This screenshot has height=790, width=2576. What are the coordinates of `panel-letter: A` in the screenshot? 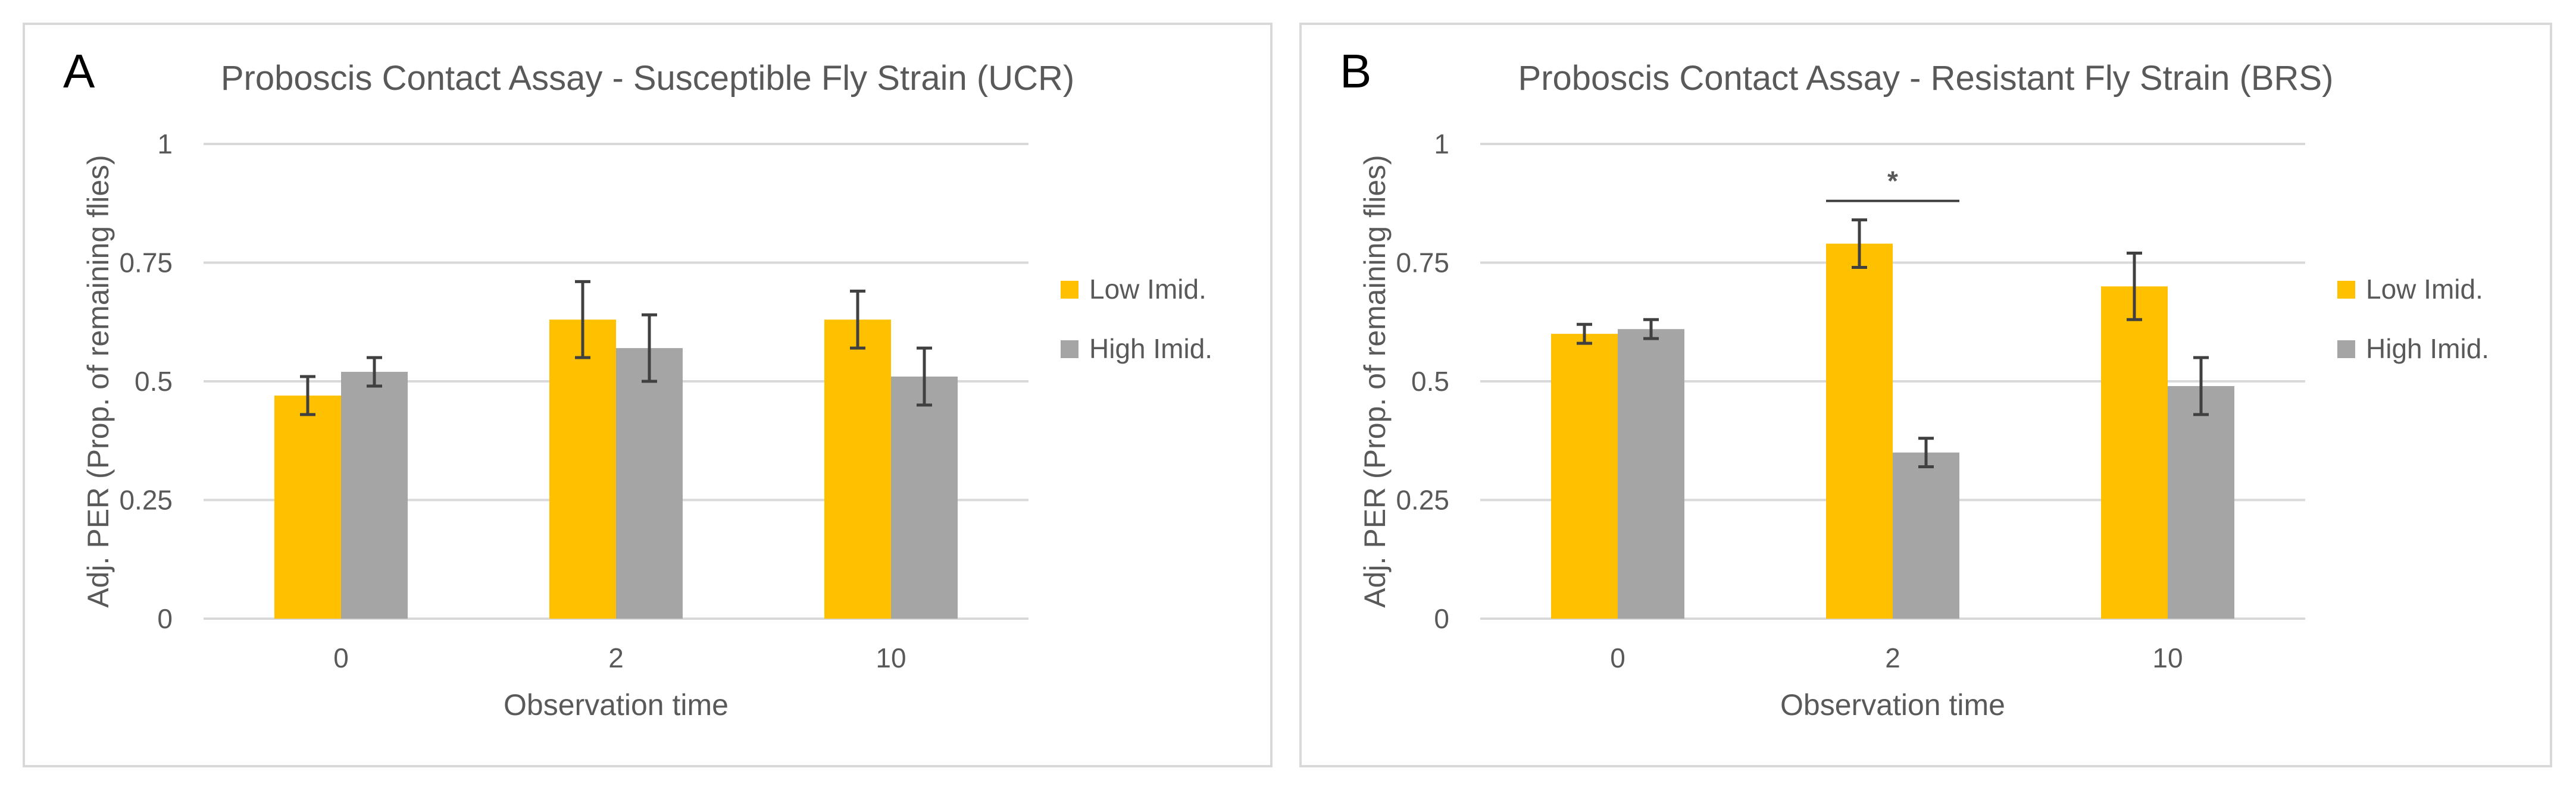 It's located at (79, 71).